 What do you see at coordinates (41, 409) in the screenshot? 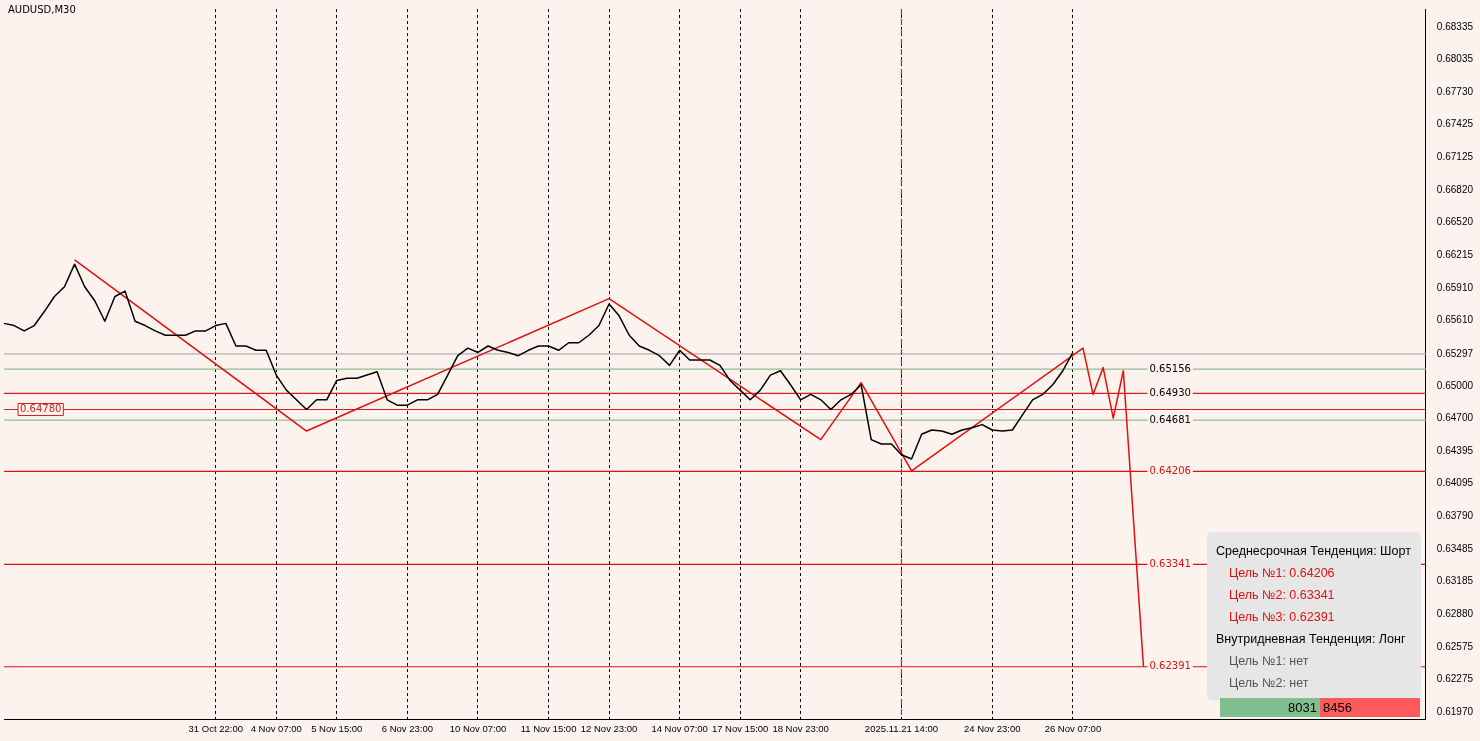
I see `ref-line-label: 0.64780` at bounding box center [41, 409].